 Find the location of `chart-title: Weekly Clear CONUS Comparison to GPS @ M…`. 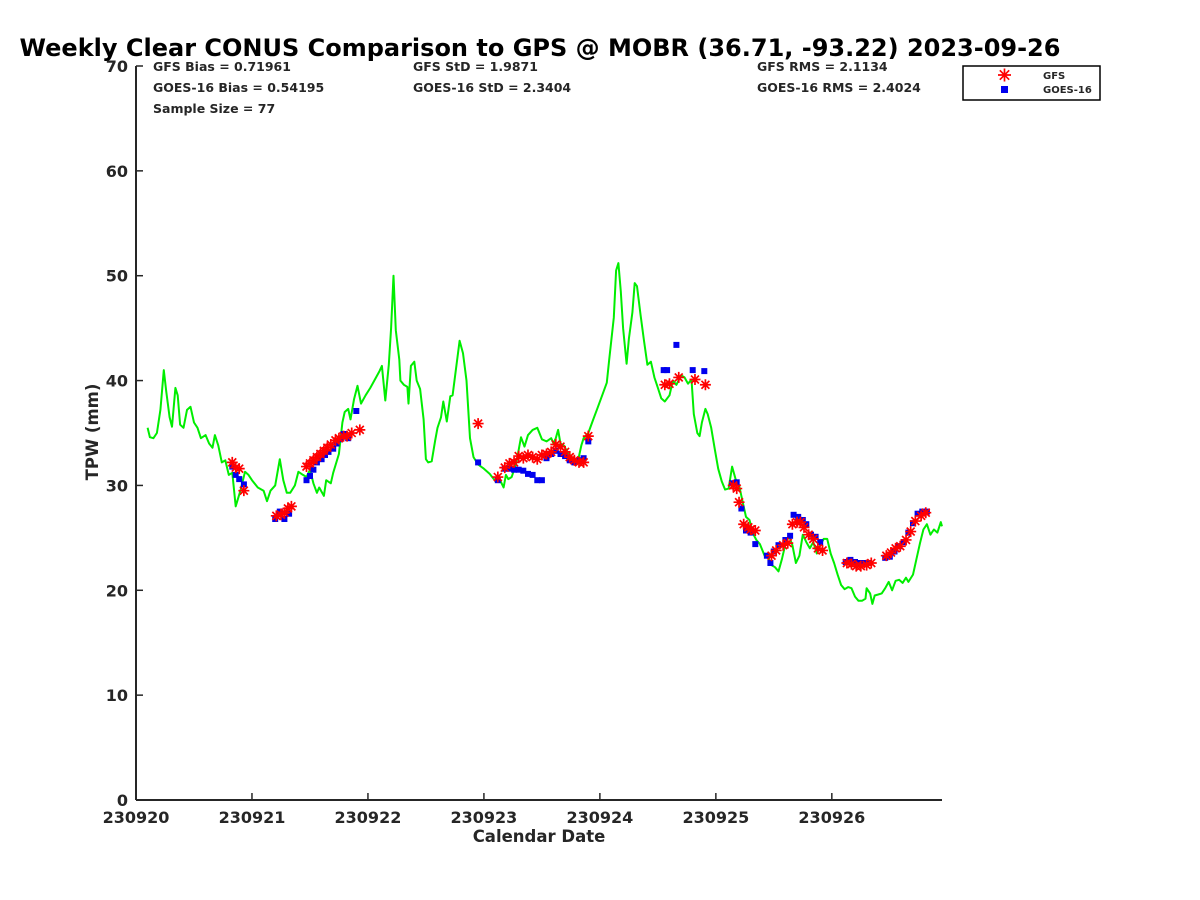

chart-title: Weekly Clear CONUS Comparison to GPS @ M… is located at coordinates (540, 48).